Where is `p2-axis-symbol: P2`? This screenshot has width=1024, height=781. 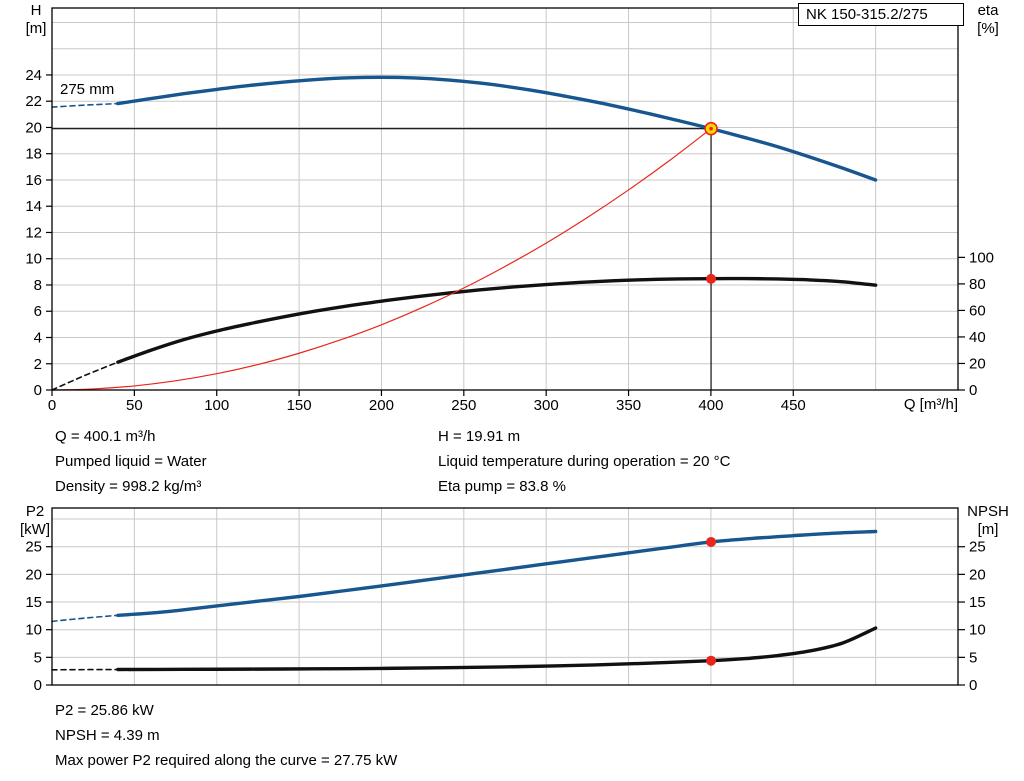
p2-axis-symbol: P2 is located at coordinates (35, 511).